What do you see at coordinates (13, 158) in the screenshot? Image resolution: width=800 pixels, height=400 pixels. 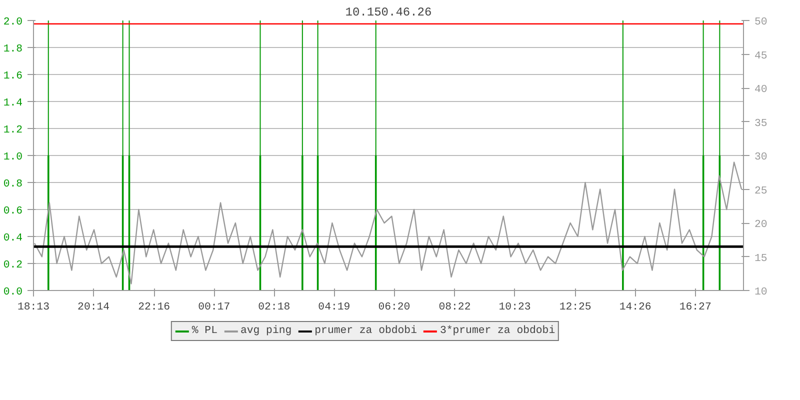 I see `y-tick-label: 1.0` at bounding box center [13, 158].